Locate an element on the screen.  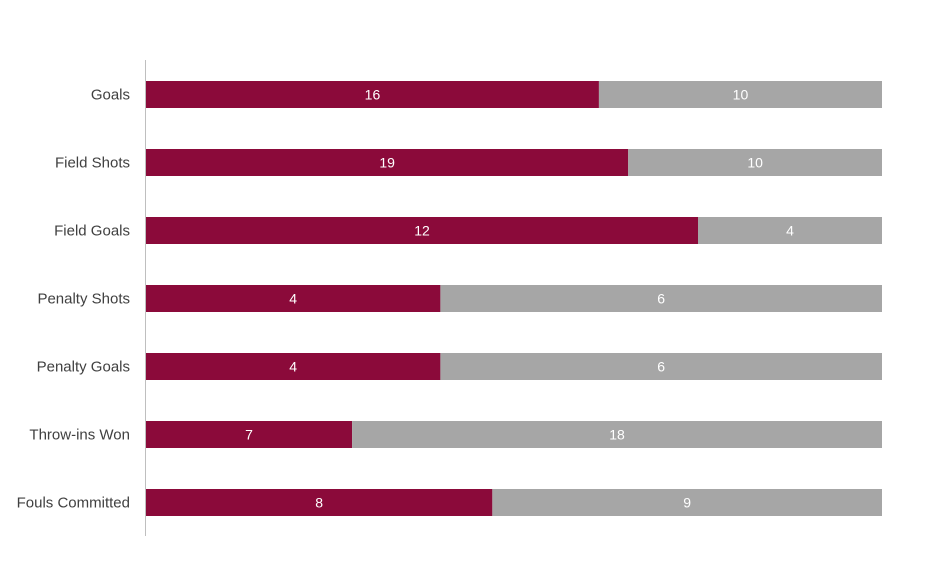
data-label-fouls-committed-series-1: 8 is located at coordinates (319, 503).